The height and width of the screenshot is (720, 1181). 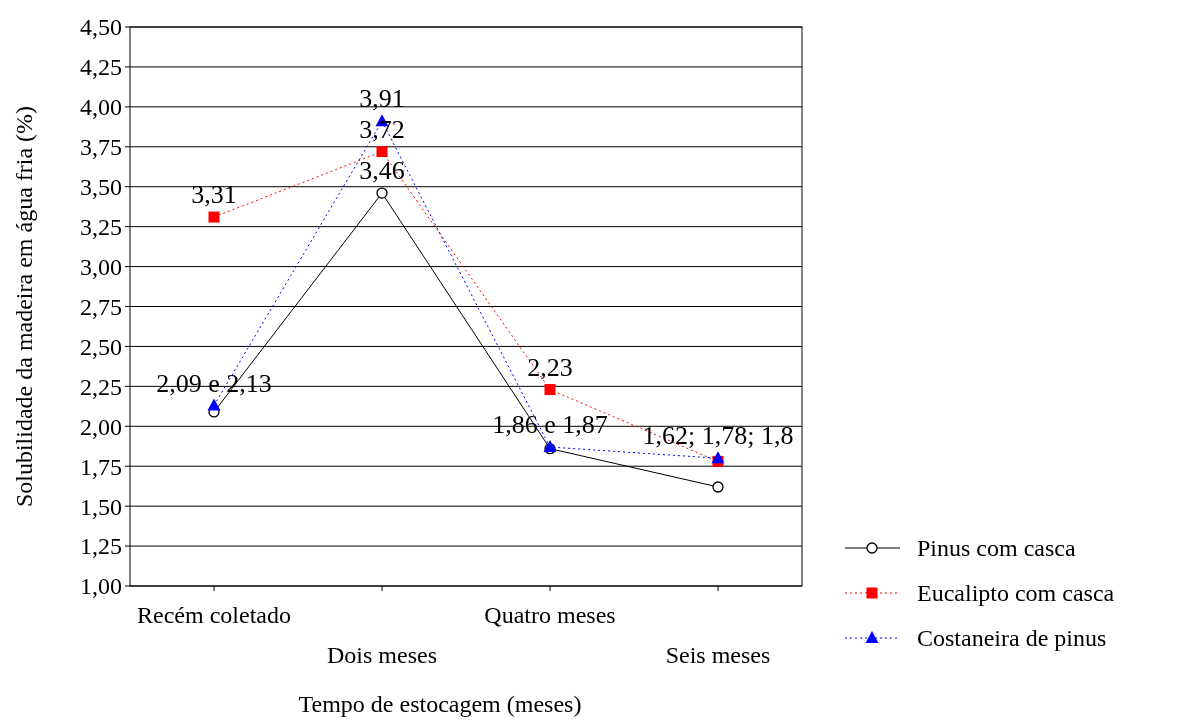 I want to click on y-tick-label: 1,25, so click(x=101, y=546).